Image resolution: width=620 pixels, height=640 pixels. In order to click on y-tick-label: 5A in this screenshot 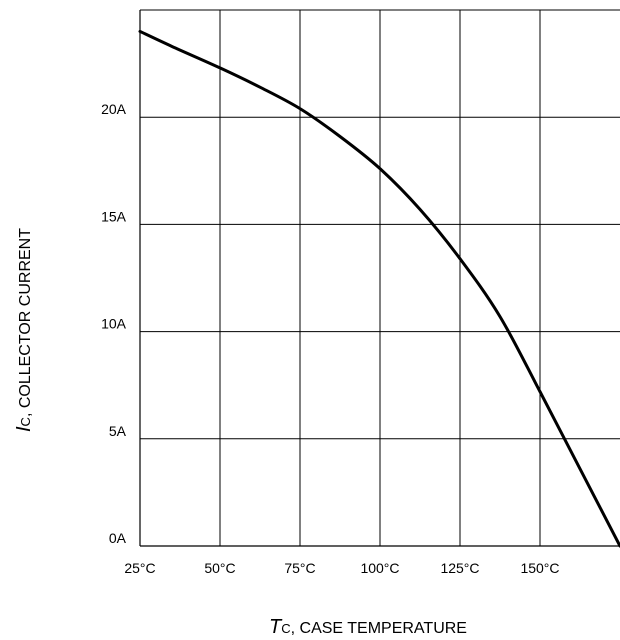, I will do `click(118, 431)`.